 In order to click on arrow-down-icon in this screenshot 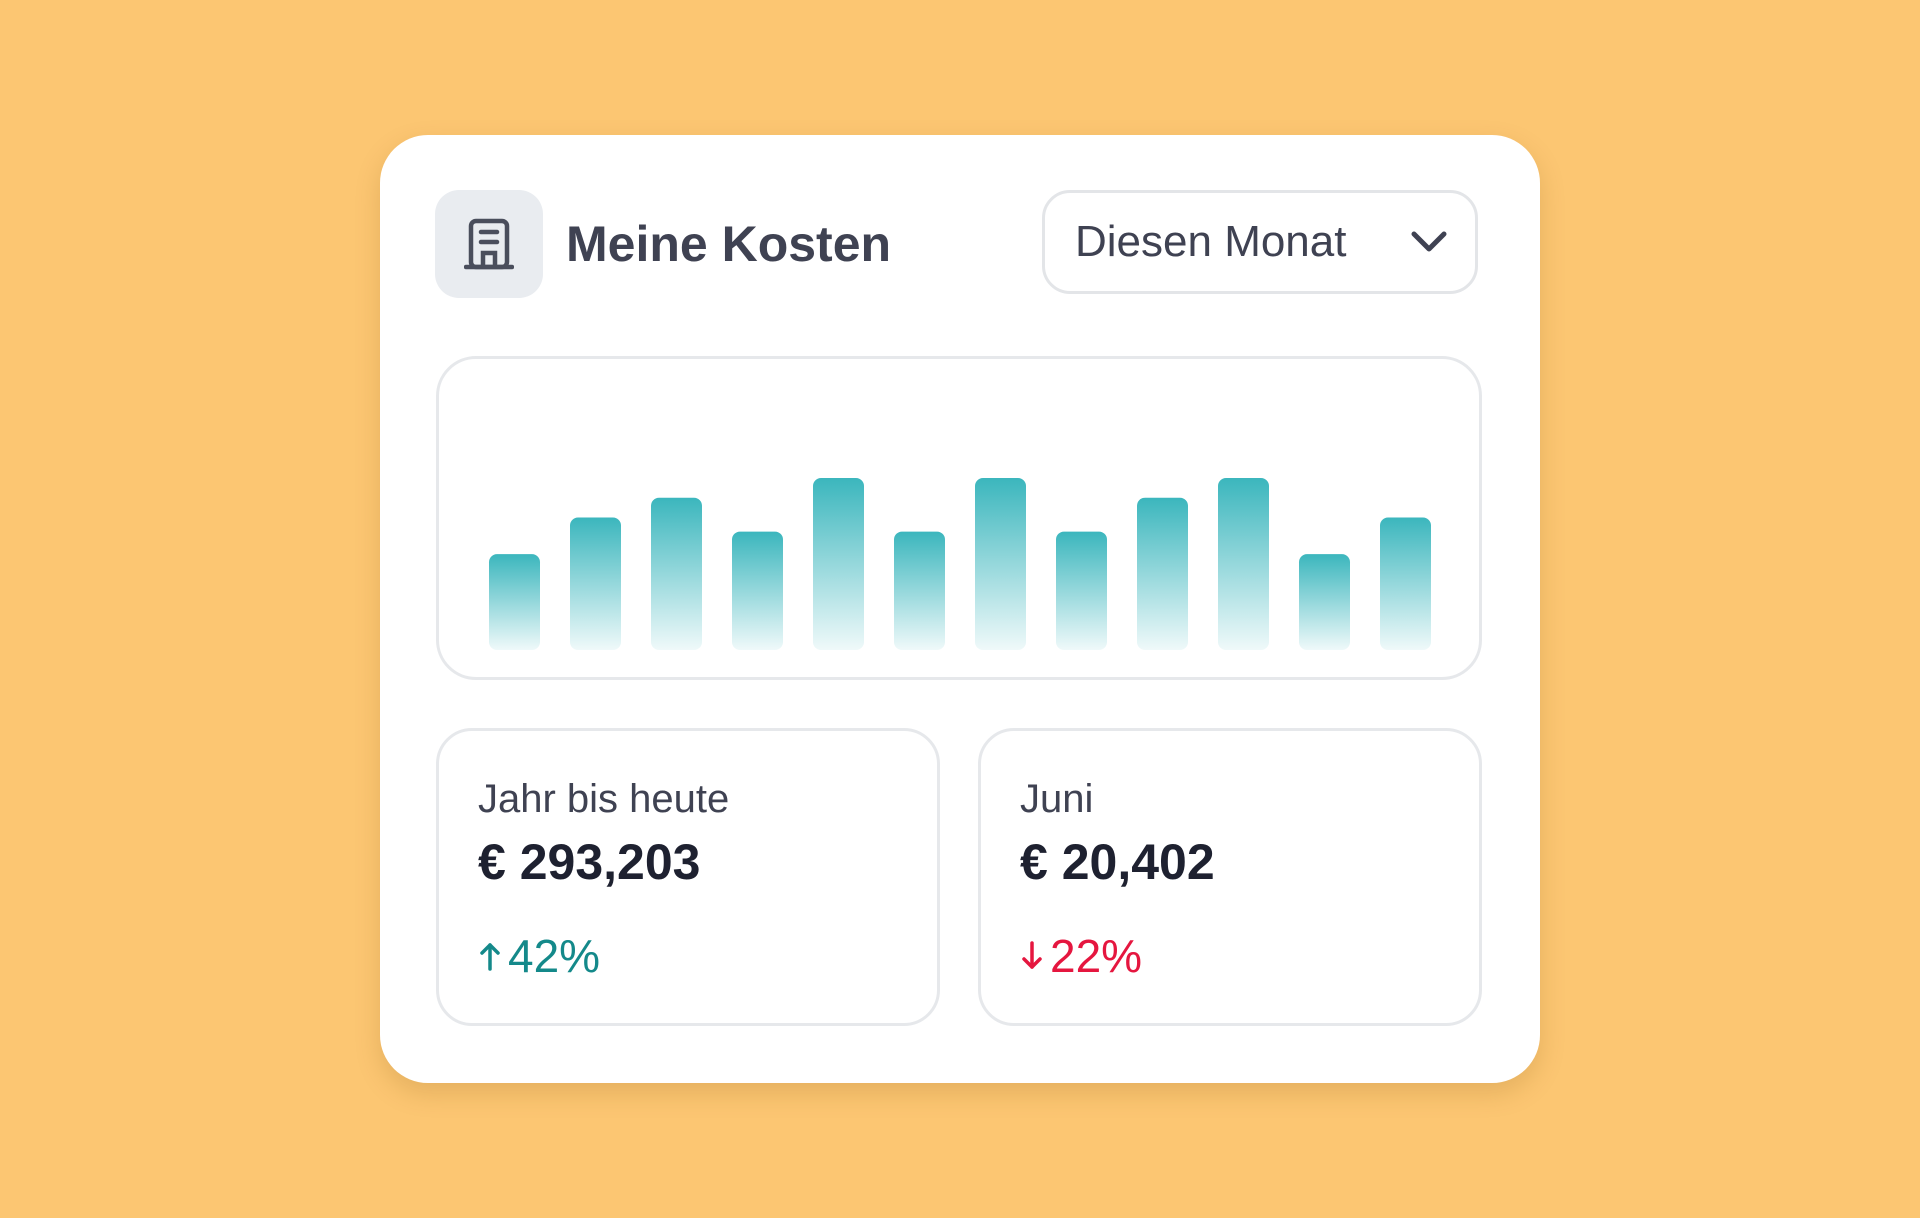, I will do `click(1032, 955)`.